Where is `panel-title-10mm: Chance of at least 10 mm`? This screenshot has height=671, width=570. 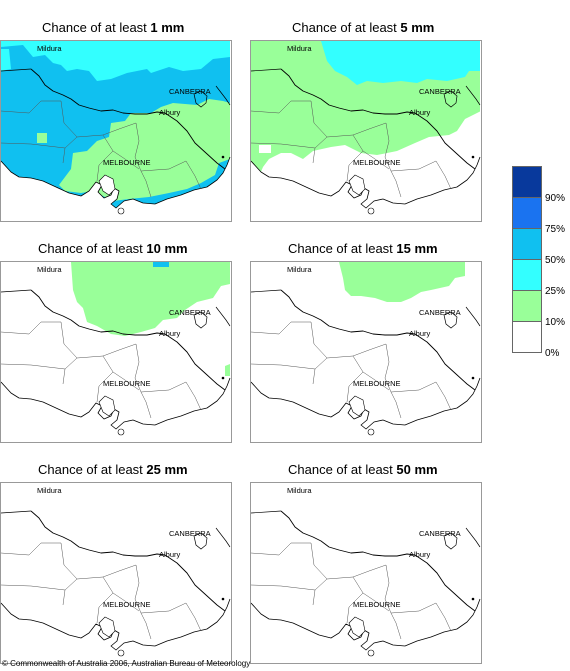
panel-title-10mm: Chance of at least 10 mm is located at coordinates (113, 248).